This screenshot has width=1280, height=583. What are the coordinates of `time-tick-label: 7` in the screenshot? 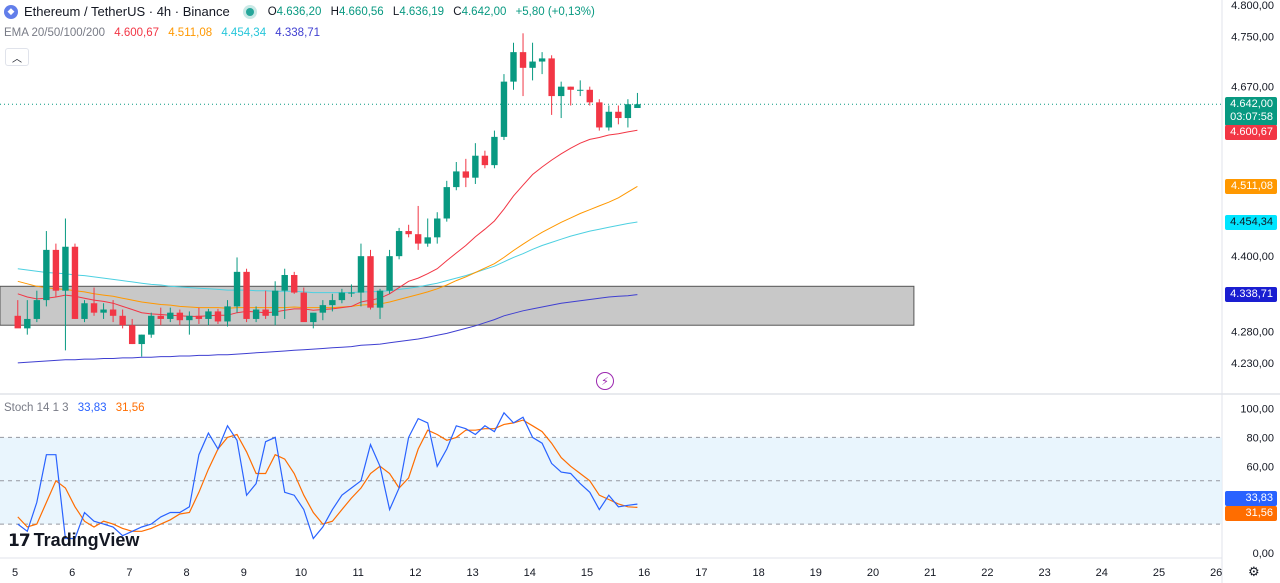 It's located at (129, 573).